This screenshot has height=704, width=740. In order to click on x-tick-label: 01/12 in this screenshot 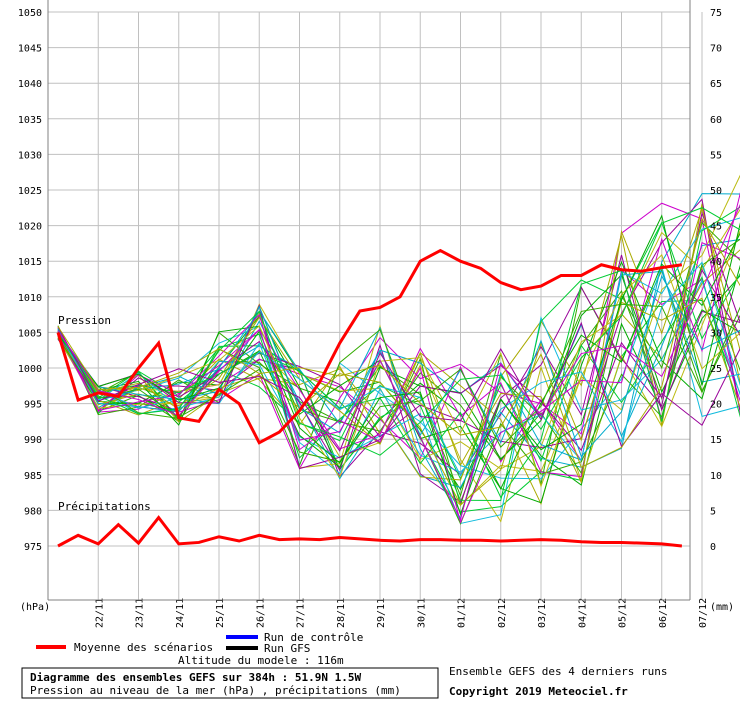, I will do `click(462, 613)`.